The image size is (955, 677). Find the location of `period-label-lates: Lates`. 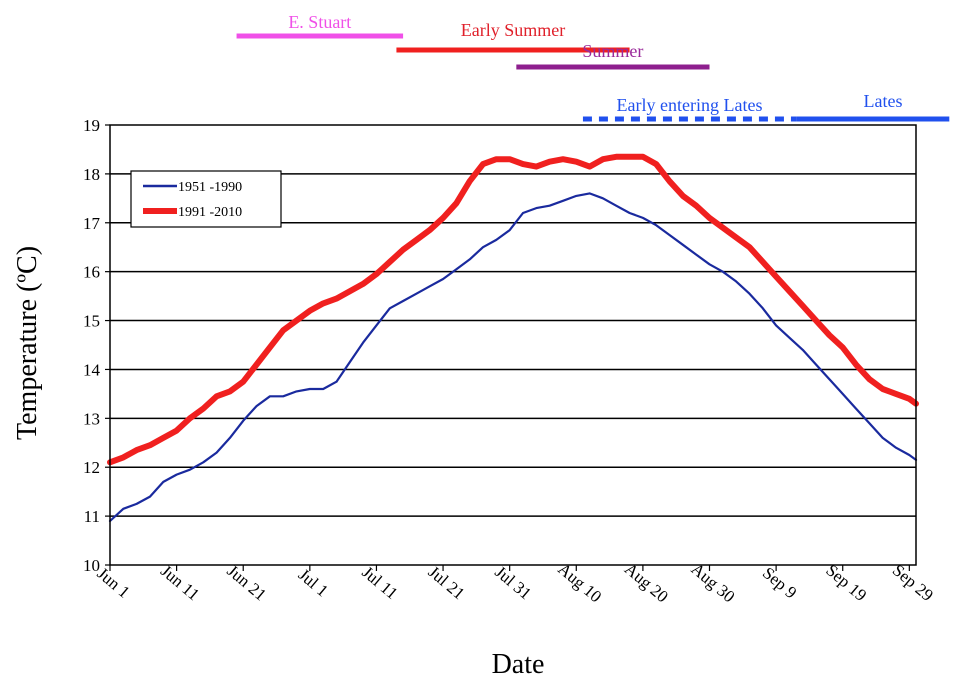

period-label-lates: Lates is located at coordinates (883, 101).